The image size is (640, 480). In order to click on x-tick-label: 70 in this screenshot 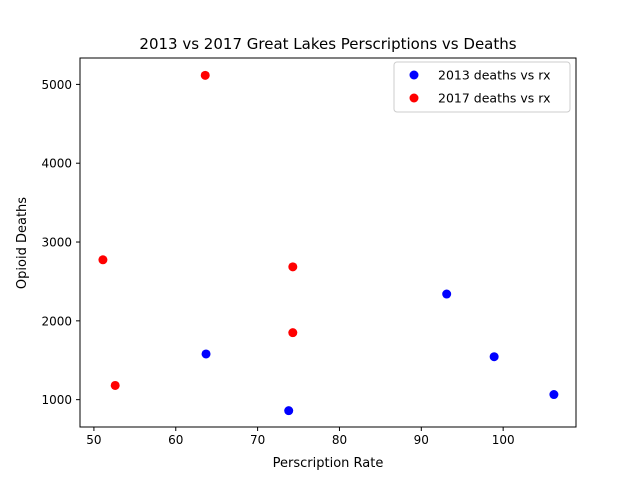, I will do `click(257, 440)`.